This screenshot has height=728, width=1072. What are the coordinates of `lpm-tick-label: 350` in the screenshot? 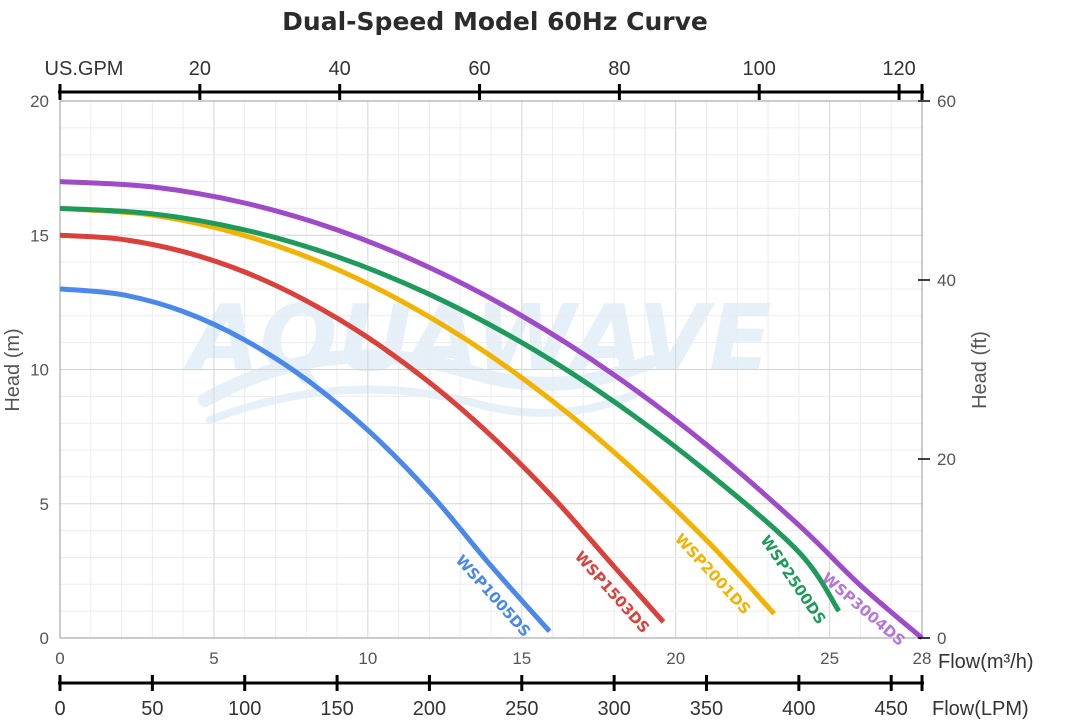 It's located at (706, 709).